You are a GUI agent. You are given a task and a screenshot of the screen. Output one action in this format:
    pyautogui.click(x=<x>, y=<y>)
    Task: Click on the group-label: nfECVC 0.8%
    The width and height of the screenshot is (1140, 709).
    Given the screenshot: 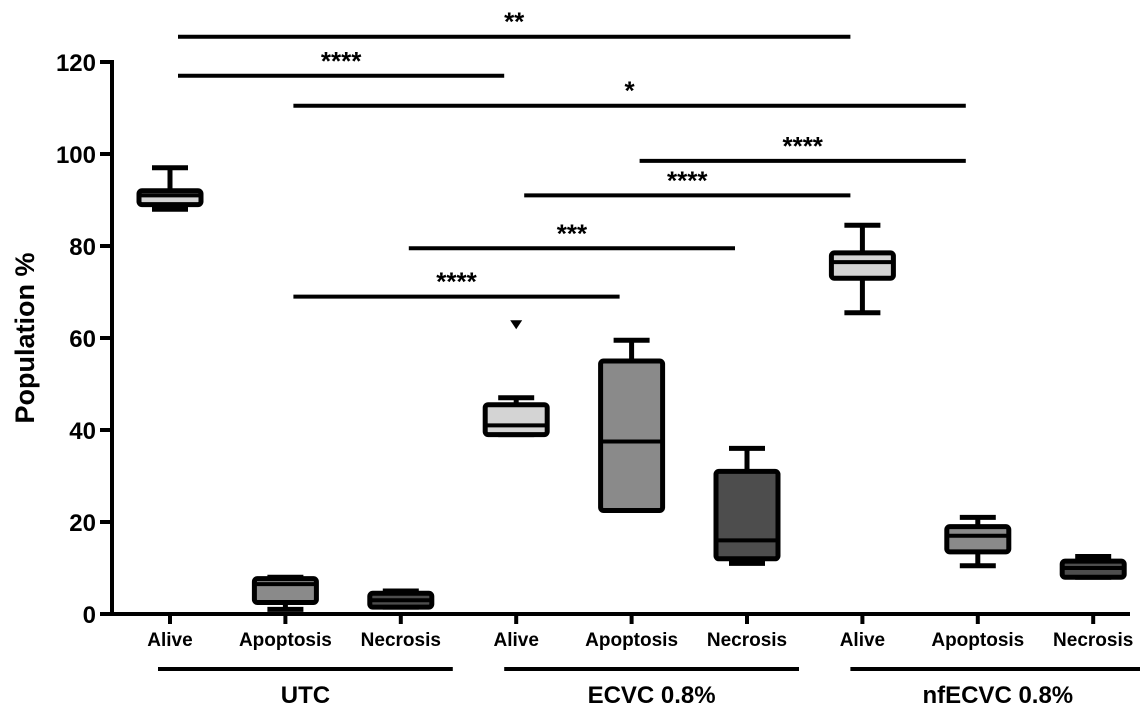 What is the action you would take?
    pyautogui.click(x=997, y=695)
    